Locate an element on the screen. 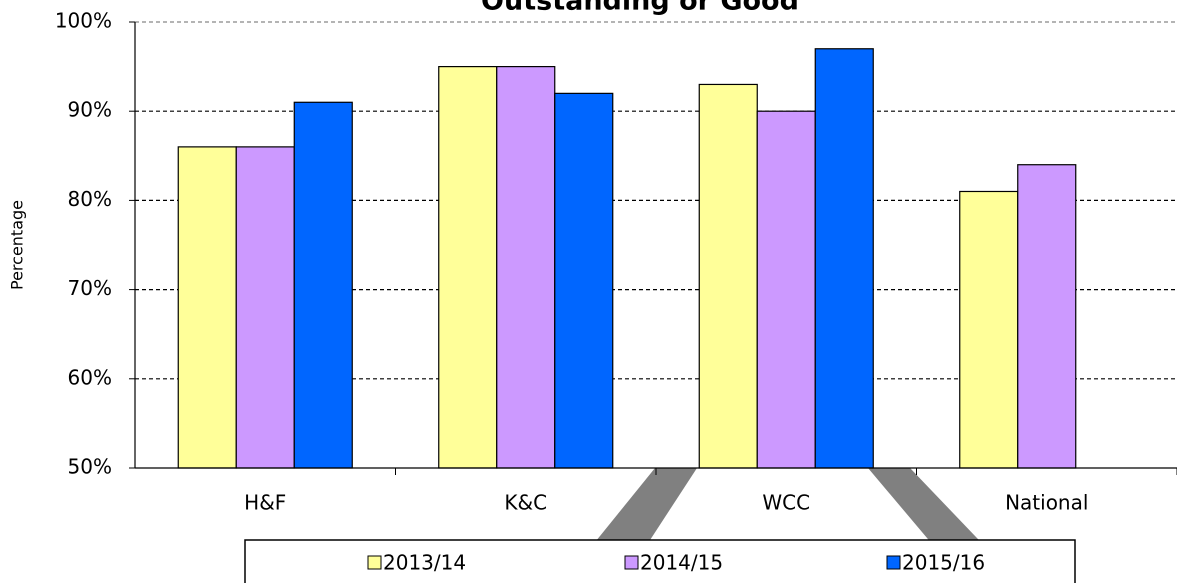  y-tick-label: 70% is located at coordinates (90, 288).